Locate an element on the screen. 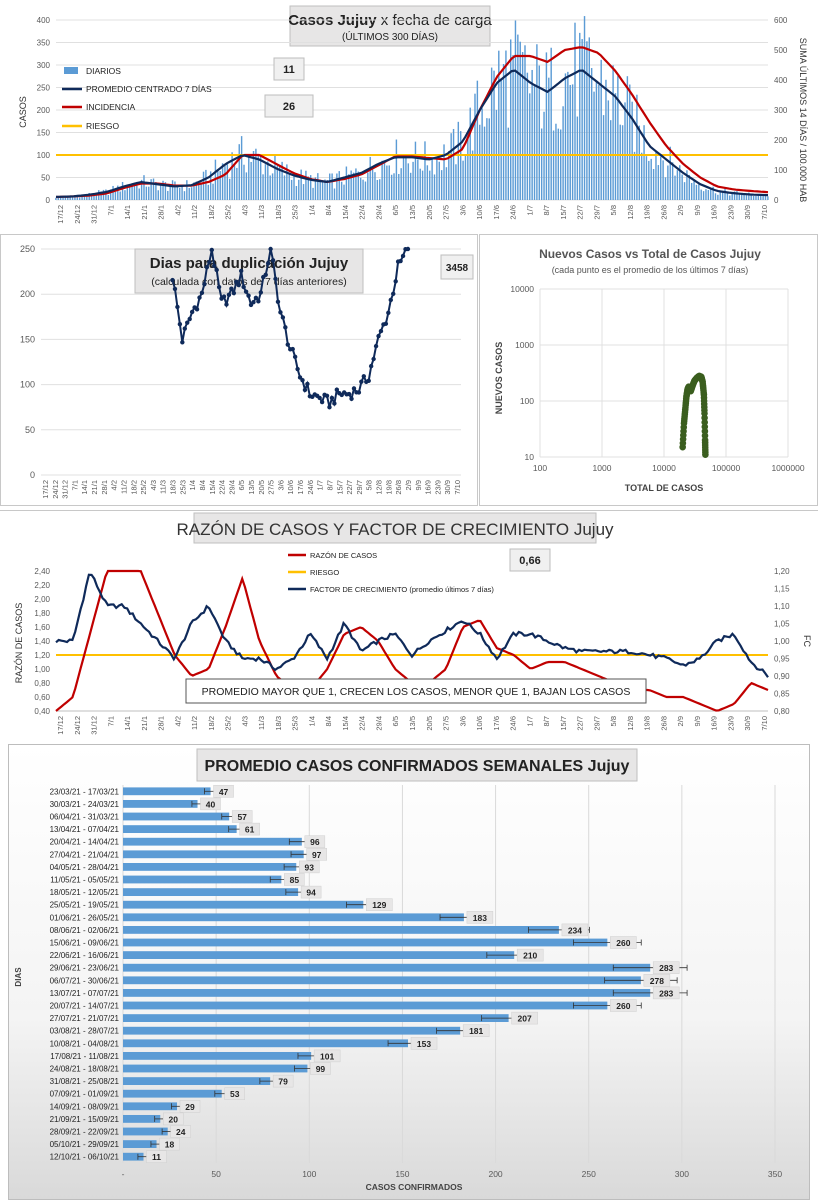 The image size is (818, 1204). duplicacion-x-tick: 12/8 is located at coordinates (379, 487).